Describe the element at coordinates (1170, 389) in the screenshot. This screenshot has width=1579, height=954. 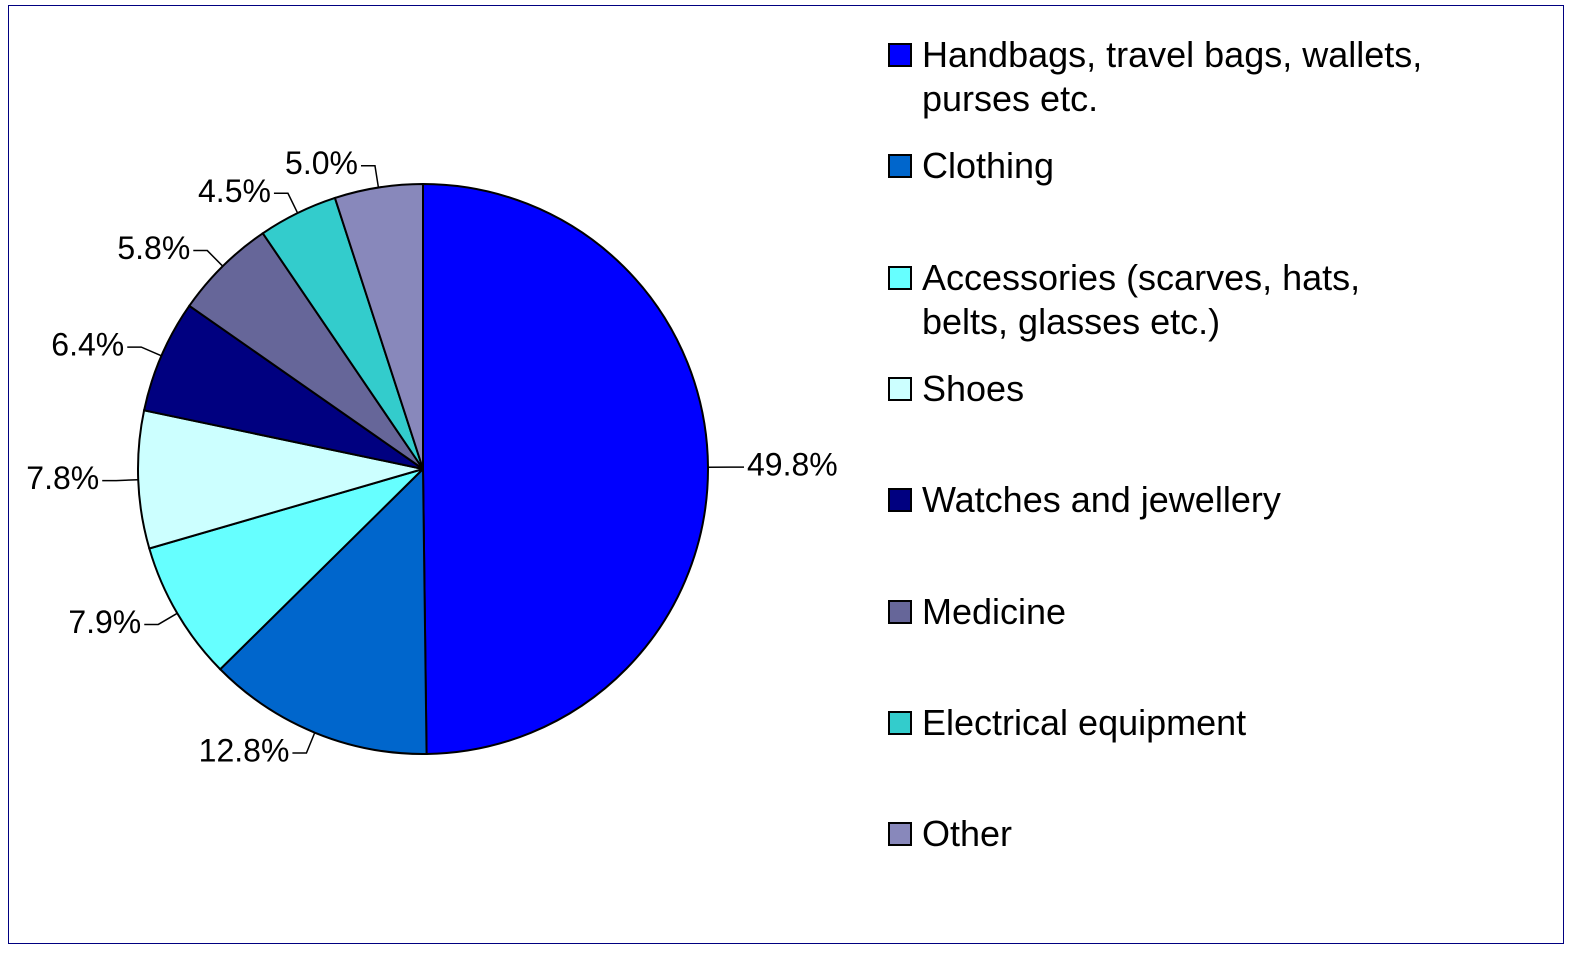
I see `legend-item: Shoes` at that location.